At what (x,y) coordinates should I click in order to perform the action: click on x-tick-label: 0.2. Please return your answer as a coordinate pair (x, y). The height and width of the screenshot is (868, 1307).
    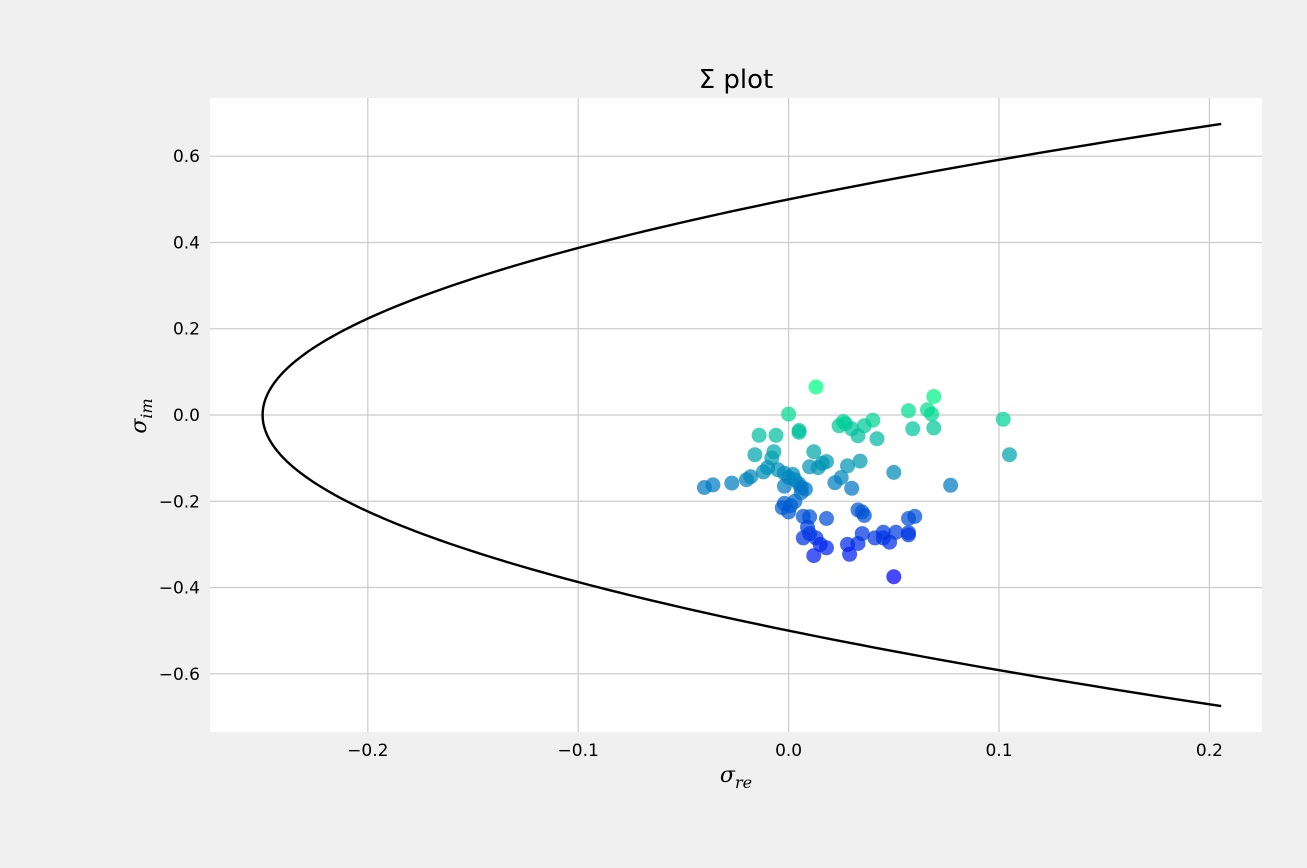
    Looking at the image, I should click on (1209, 751).